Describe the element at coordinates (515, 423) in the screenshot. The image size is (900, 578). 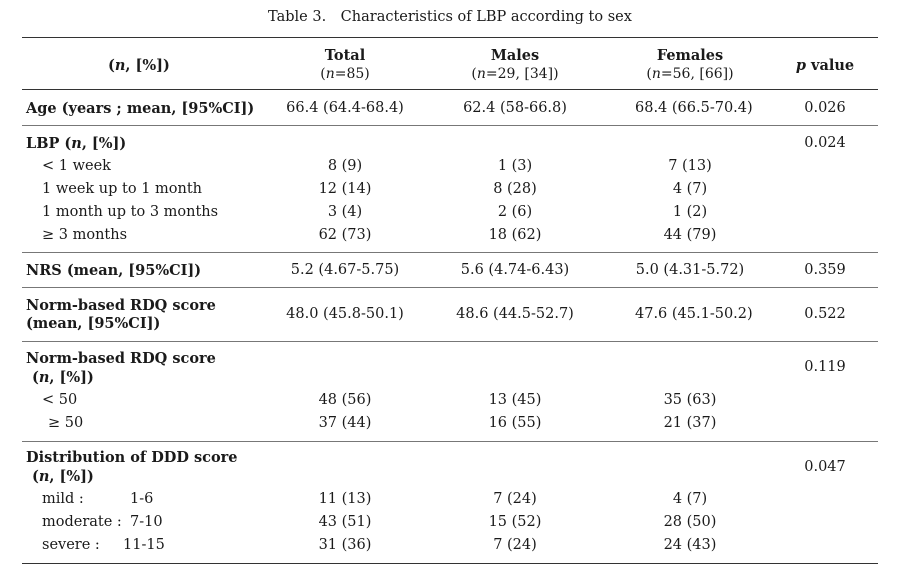
I see `rdq-cat-row-males: 16 (55)` at that location.